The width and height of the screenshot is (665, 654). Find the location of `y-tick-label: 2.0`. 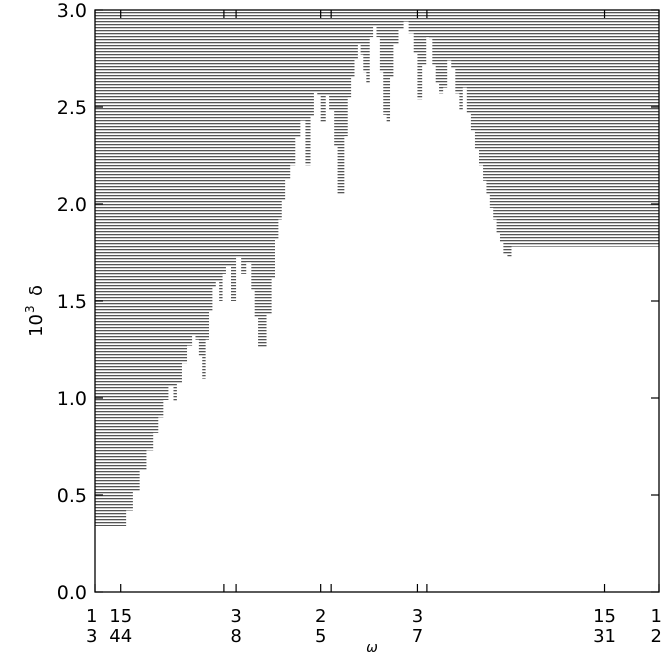

y-tick-label: 2.0 is located at coordinates (72, 205).